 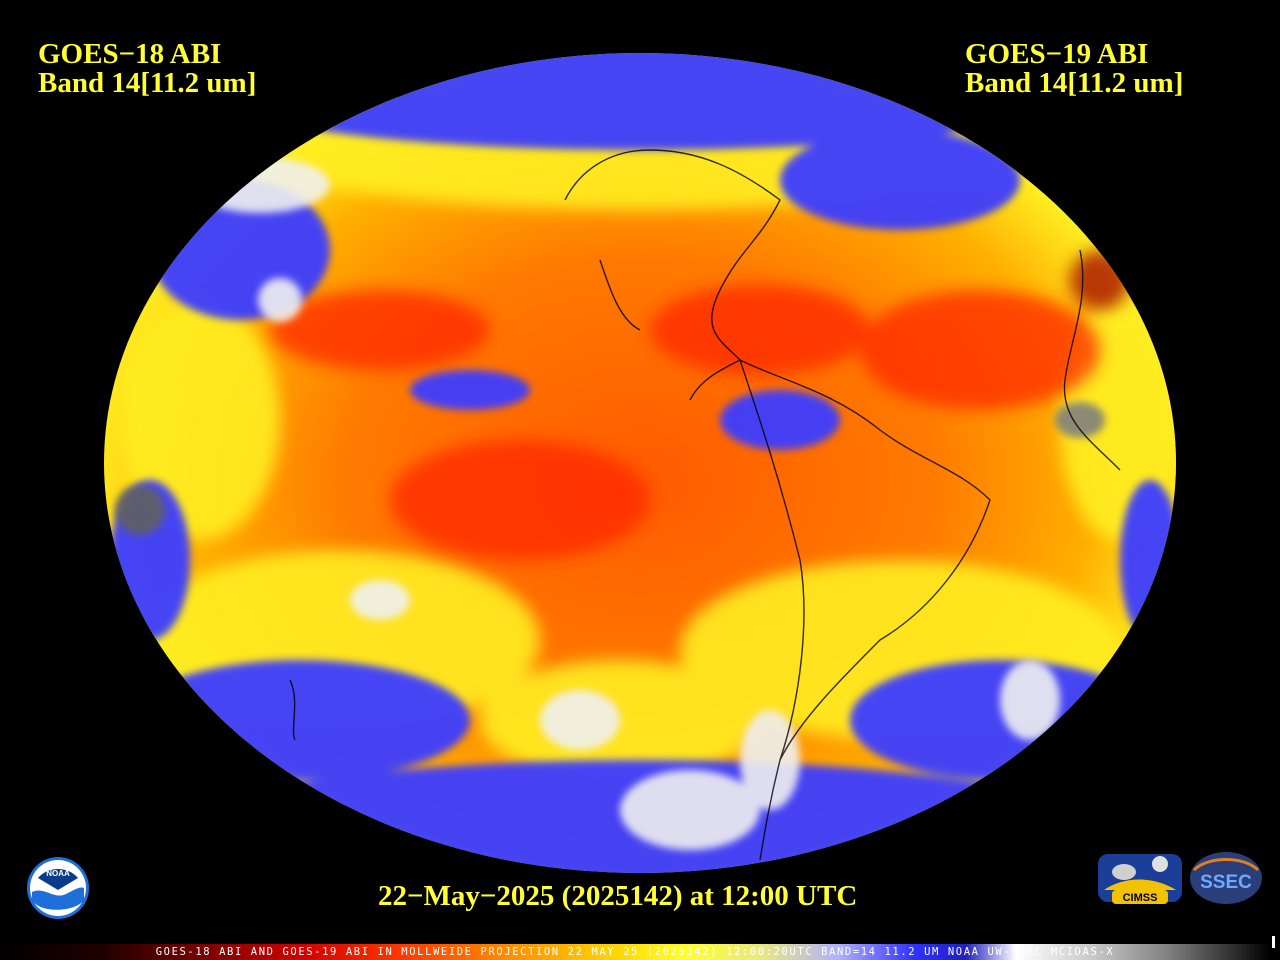 What do you see at coordinates (130, 54) in the screenshot?
I see `left-satellite-name: GOES−18 ABI` at bounding box center [130, 54].